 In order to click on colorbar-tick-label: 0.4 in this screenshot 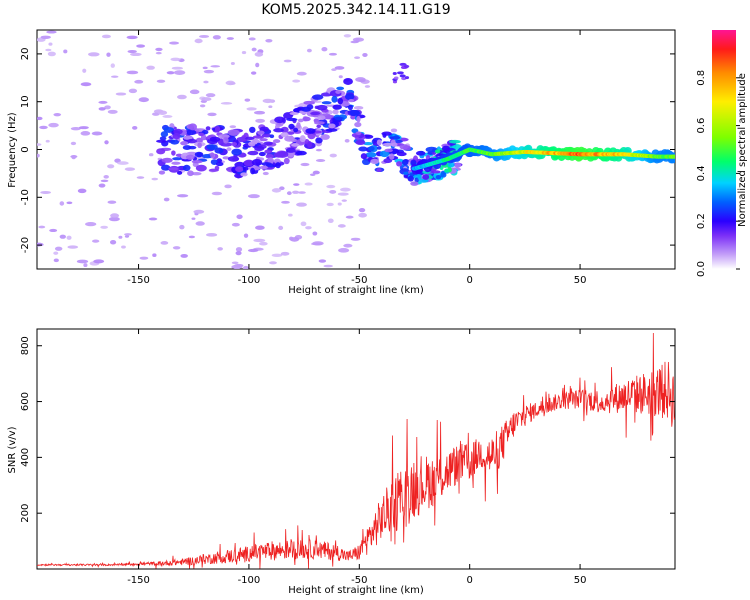, I will do `click(701, 173)`.